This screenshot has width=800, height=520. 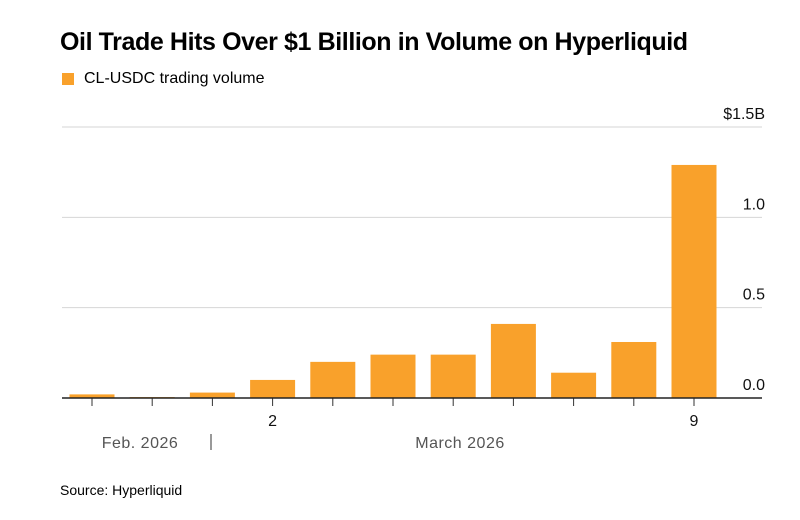 What do you see at coordinates (174, 78) in the screenshot?
I see `legend-label: CL-USDC trading volume` at bounding box center [174, 78].